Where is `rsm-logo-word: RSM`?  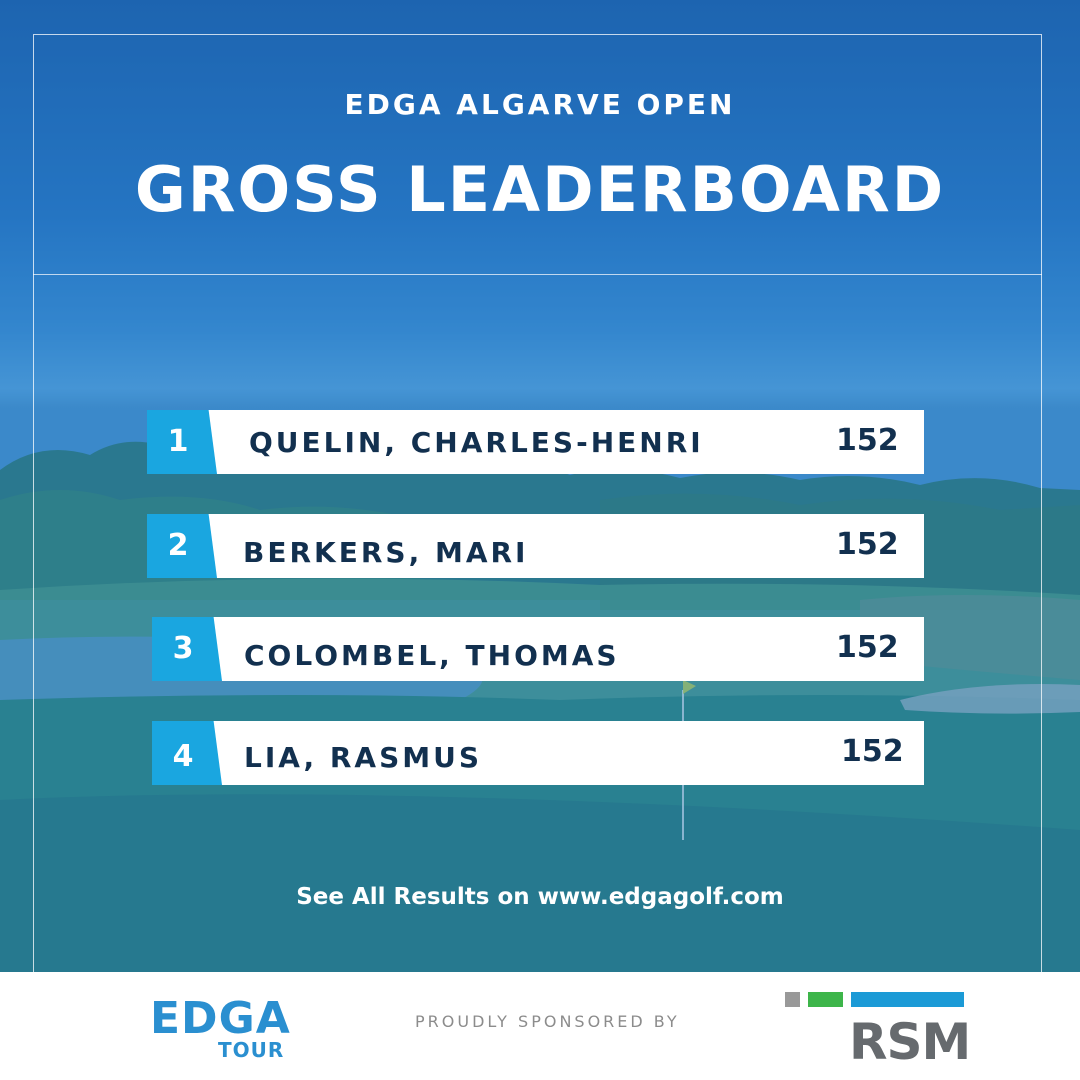
rsm-logo-word: RSM is located at coordinates (910, 1042).